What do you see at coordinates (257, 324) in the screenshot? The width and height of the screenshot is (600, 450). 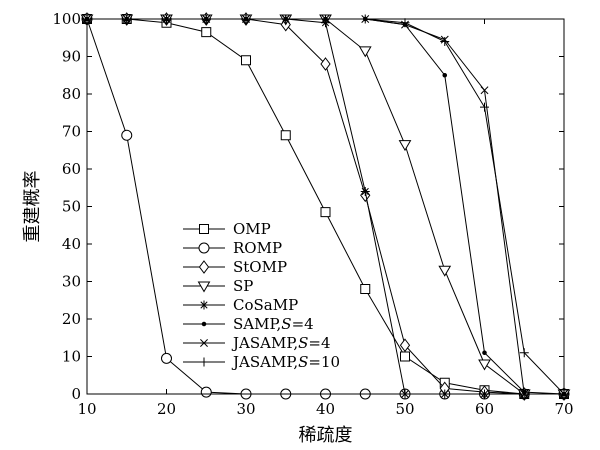 I see `legend-label-part: SAMP,` at bounding box center [257, 324].